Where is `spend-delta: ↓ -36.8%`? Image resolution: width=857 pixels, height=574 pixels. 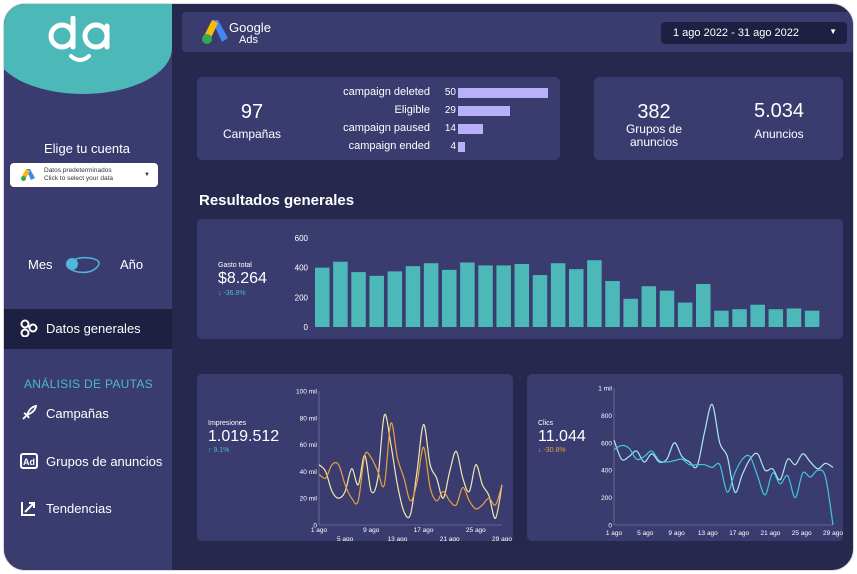 spend-delta: ↓ -36.8% is located at coordinates (232, 293).